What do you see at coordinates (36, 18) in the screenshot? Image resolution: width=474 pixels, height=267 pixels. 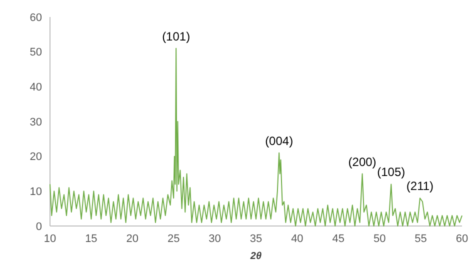 I see `y-tick-label: 60` at bounding box center [36, 18].